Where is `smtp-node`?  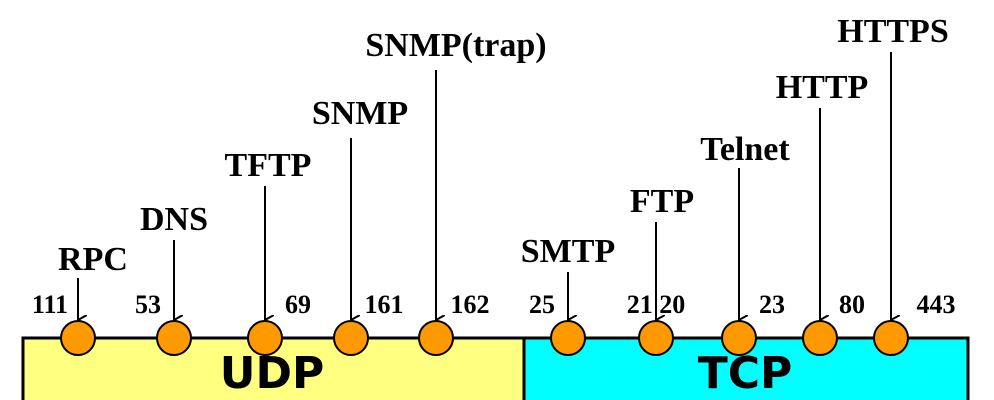
smtp-node is located at coordinates (568, 338).